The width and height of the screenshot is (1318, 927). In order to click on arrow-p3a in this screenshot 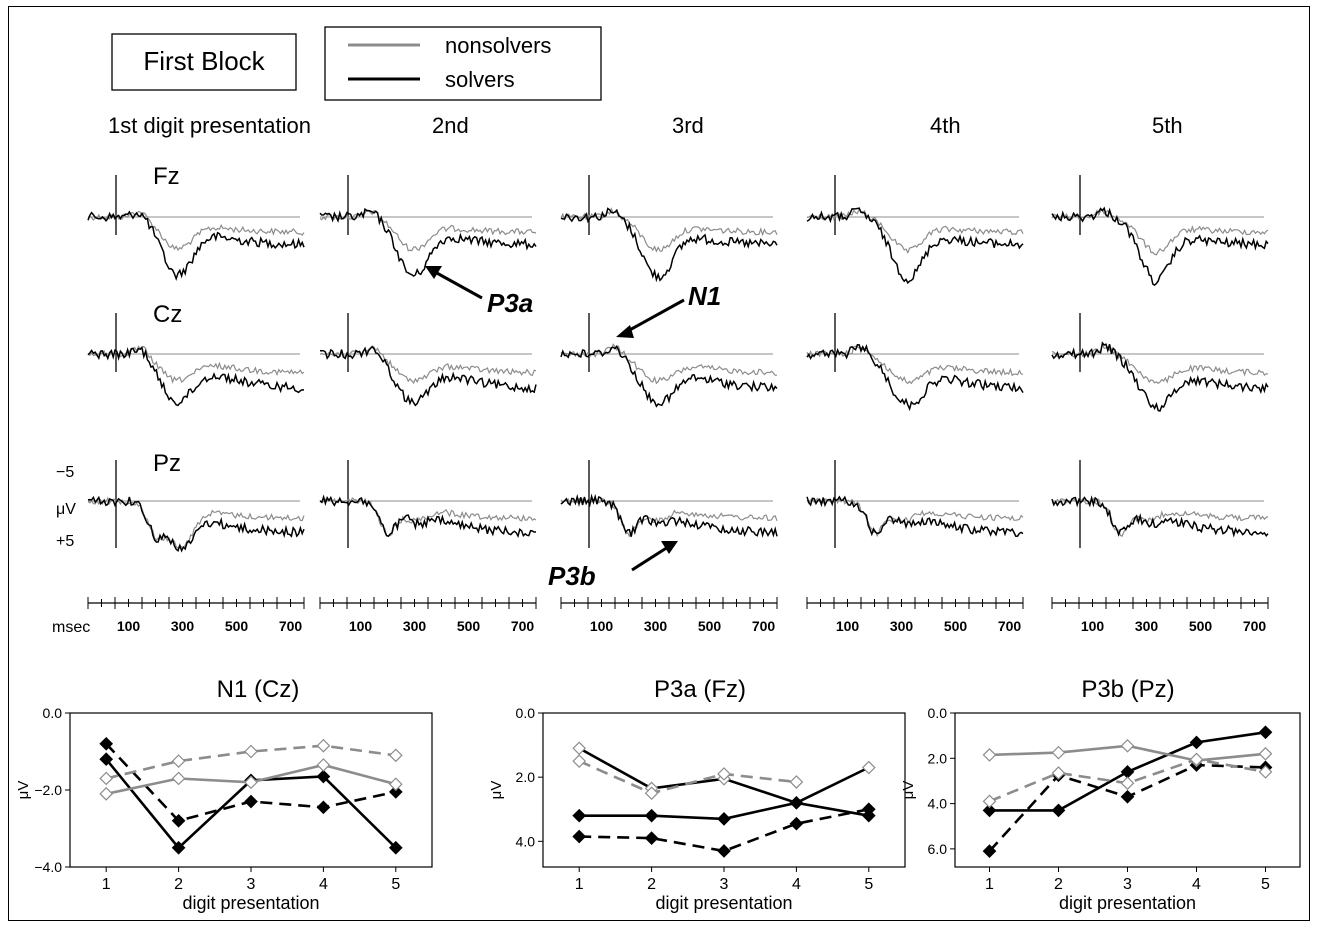, I will do `click(458, 285)`.